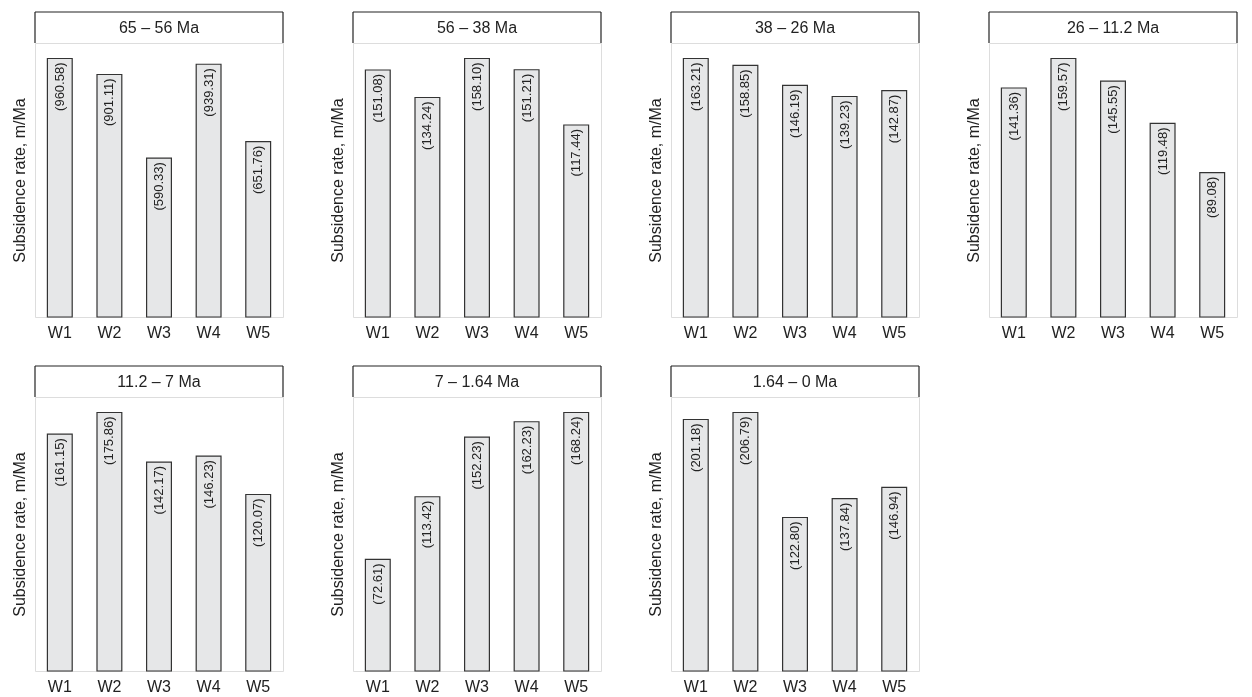  Describe the element at coordinates (894, 119) in the screenshot. I see `data-label: (142.87)` at that location.